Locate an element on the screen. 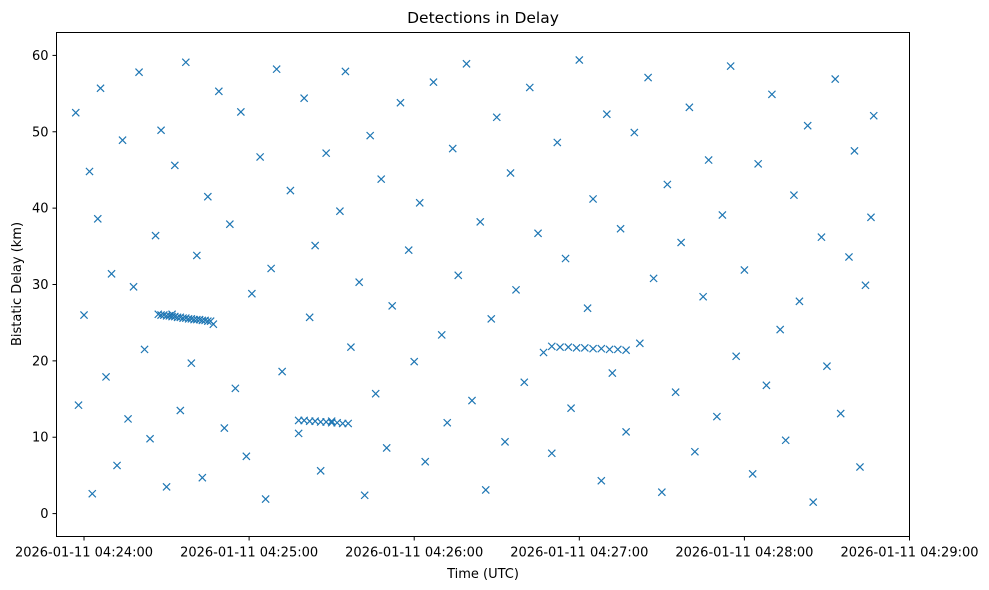  x-tick-label: 2026-01-11 04:26:00 is located at coordinates (414, 553).